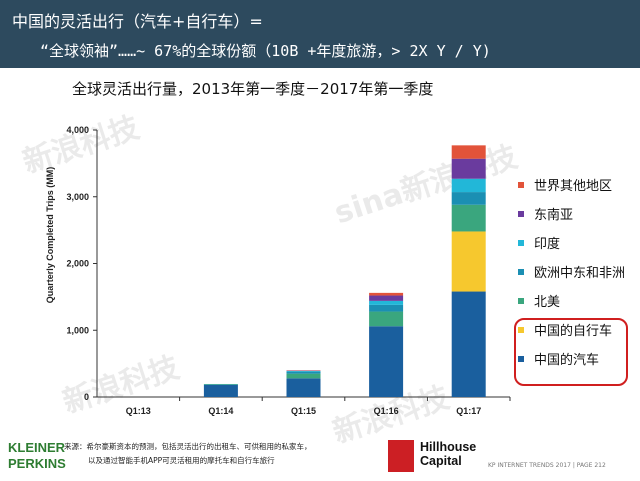  What do you see at coordinates (303, 411) in the screenshot?
I see `x-tick-label: Q1:15` at bounding box center [303, 411].